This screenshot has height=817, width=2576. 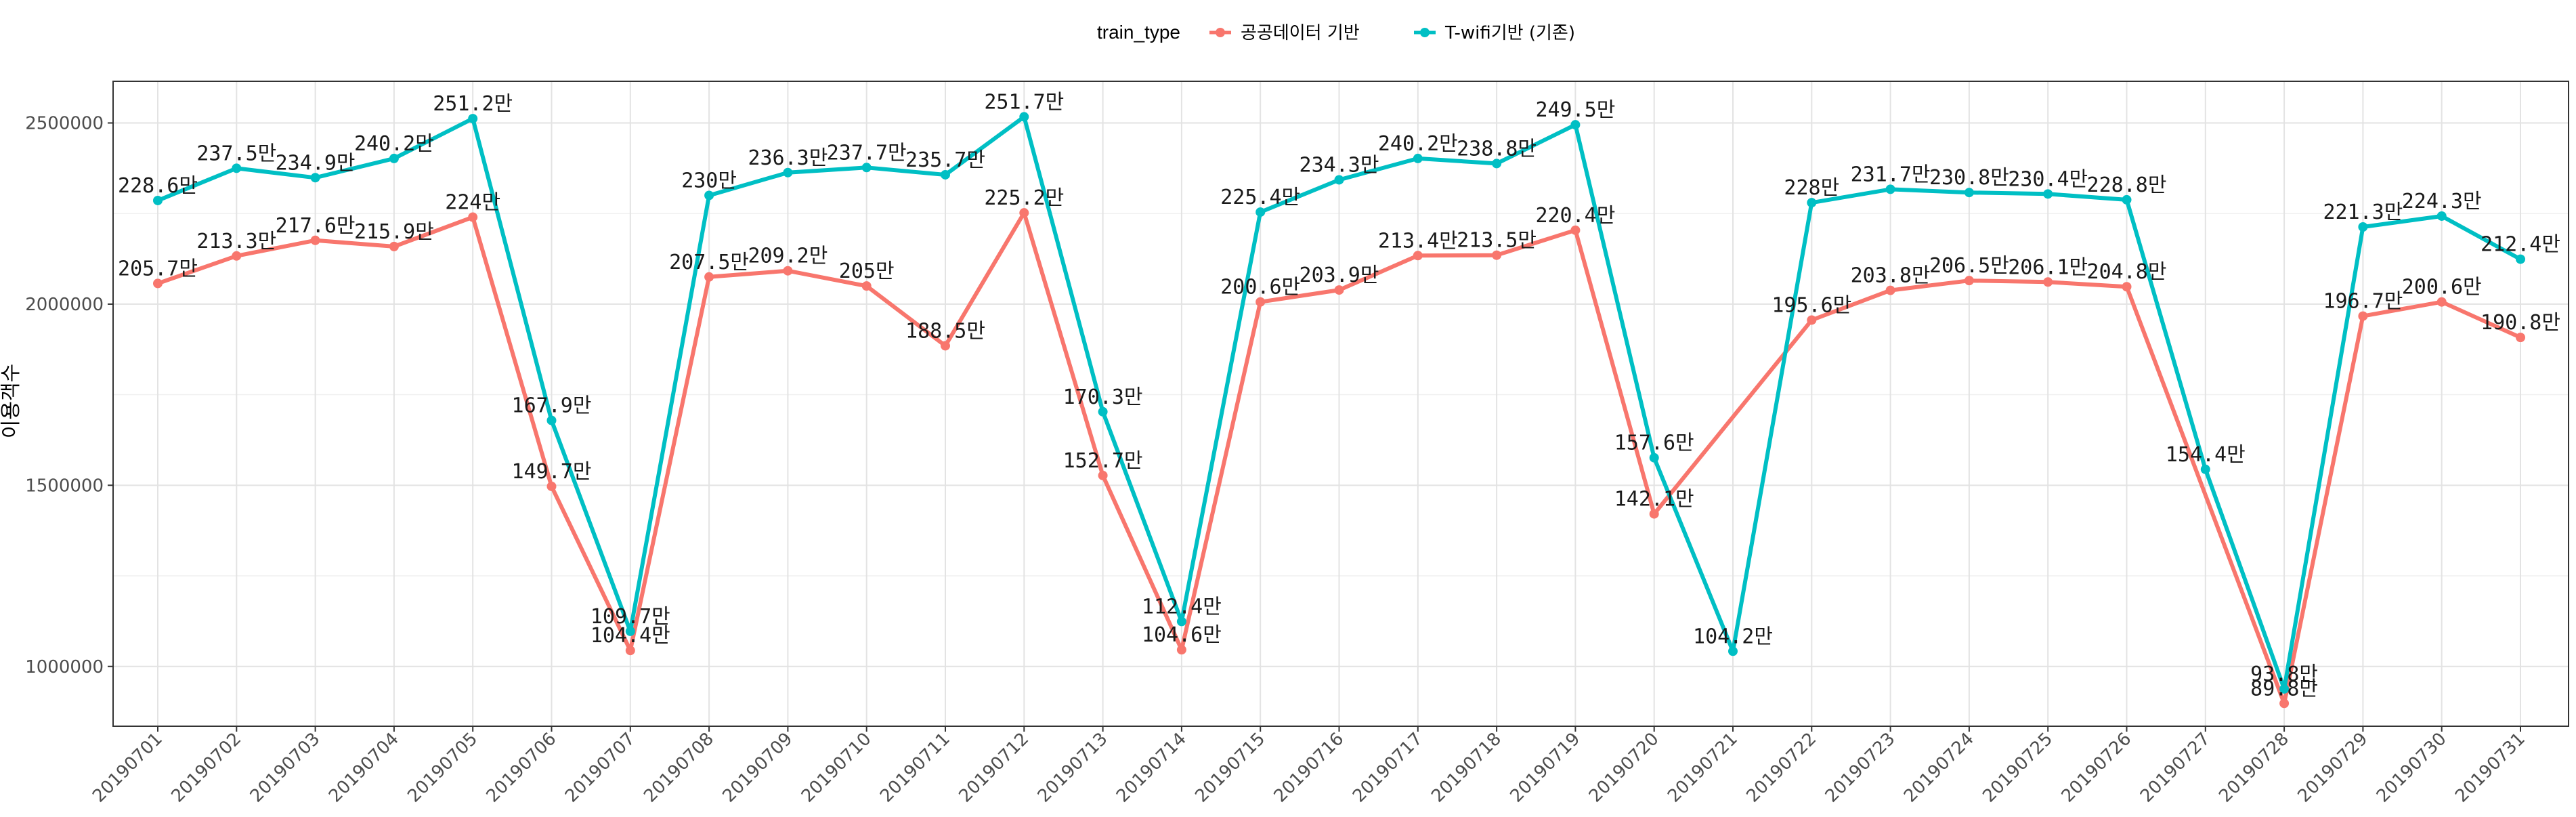 I want to click on data-label: 231.7만, so click(x=1891, y=174).